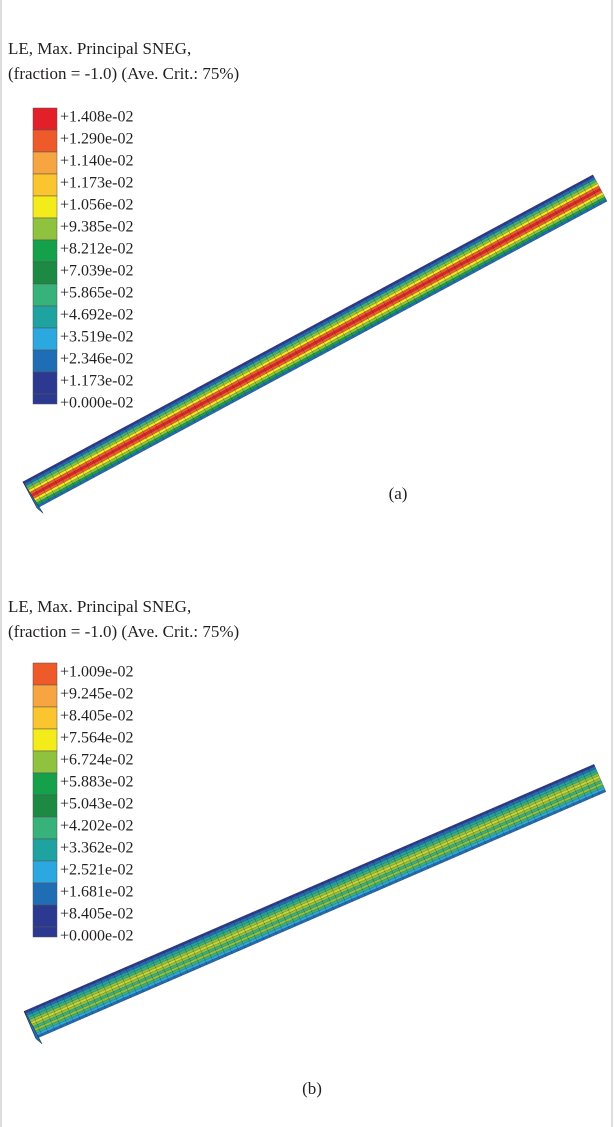  I want to click on legend-label: +1.140e-02, so click(96, 161).